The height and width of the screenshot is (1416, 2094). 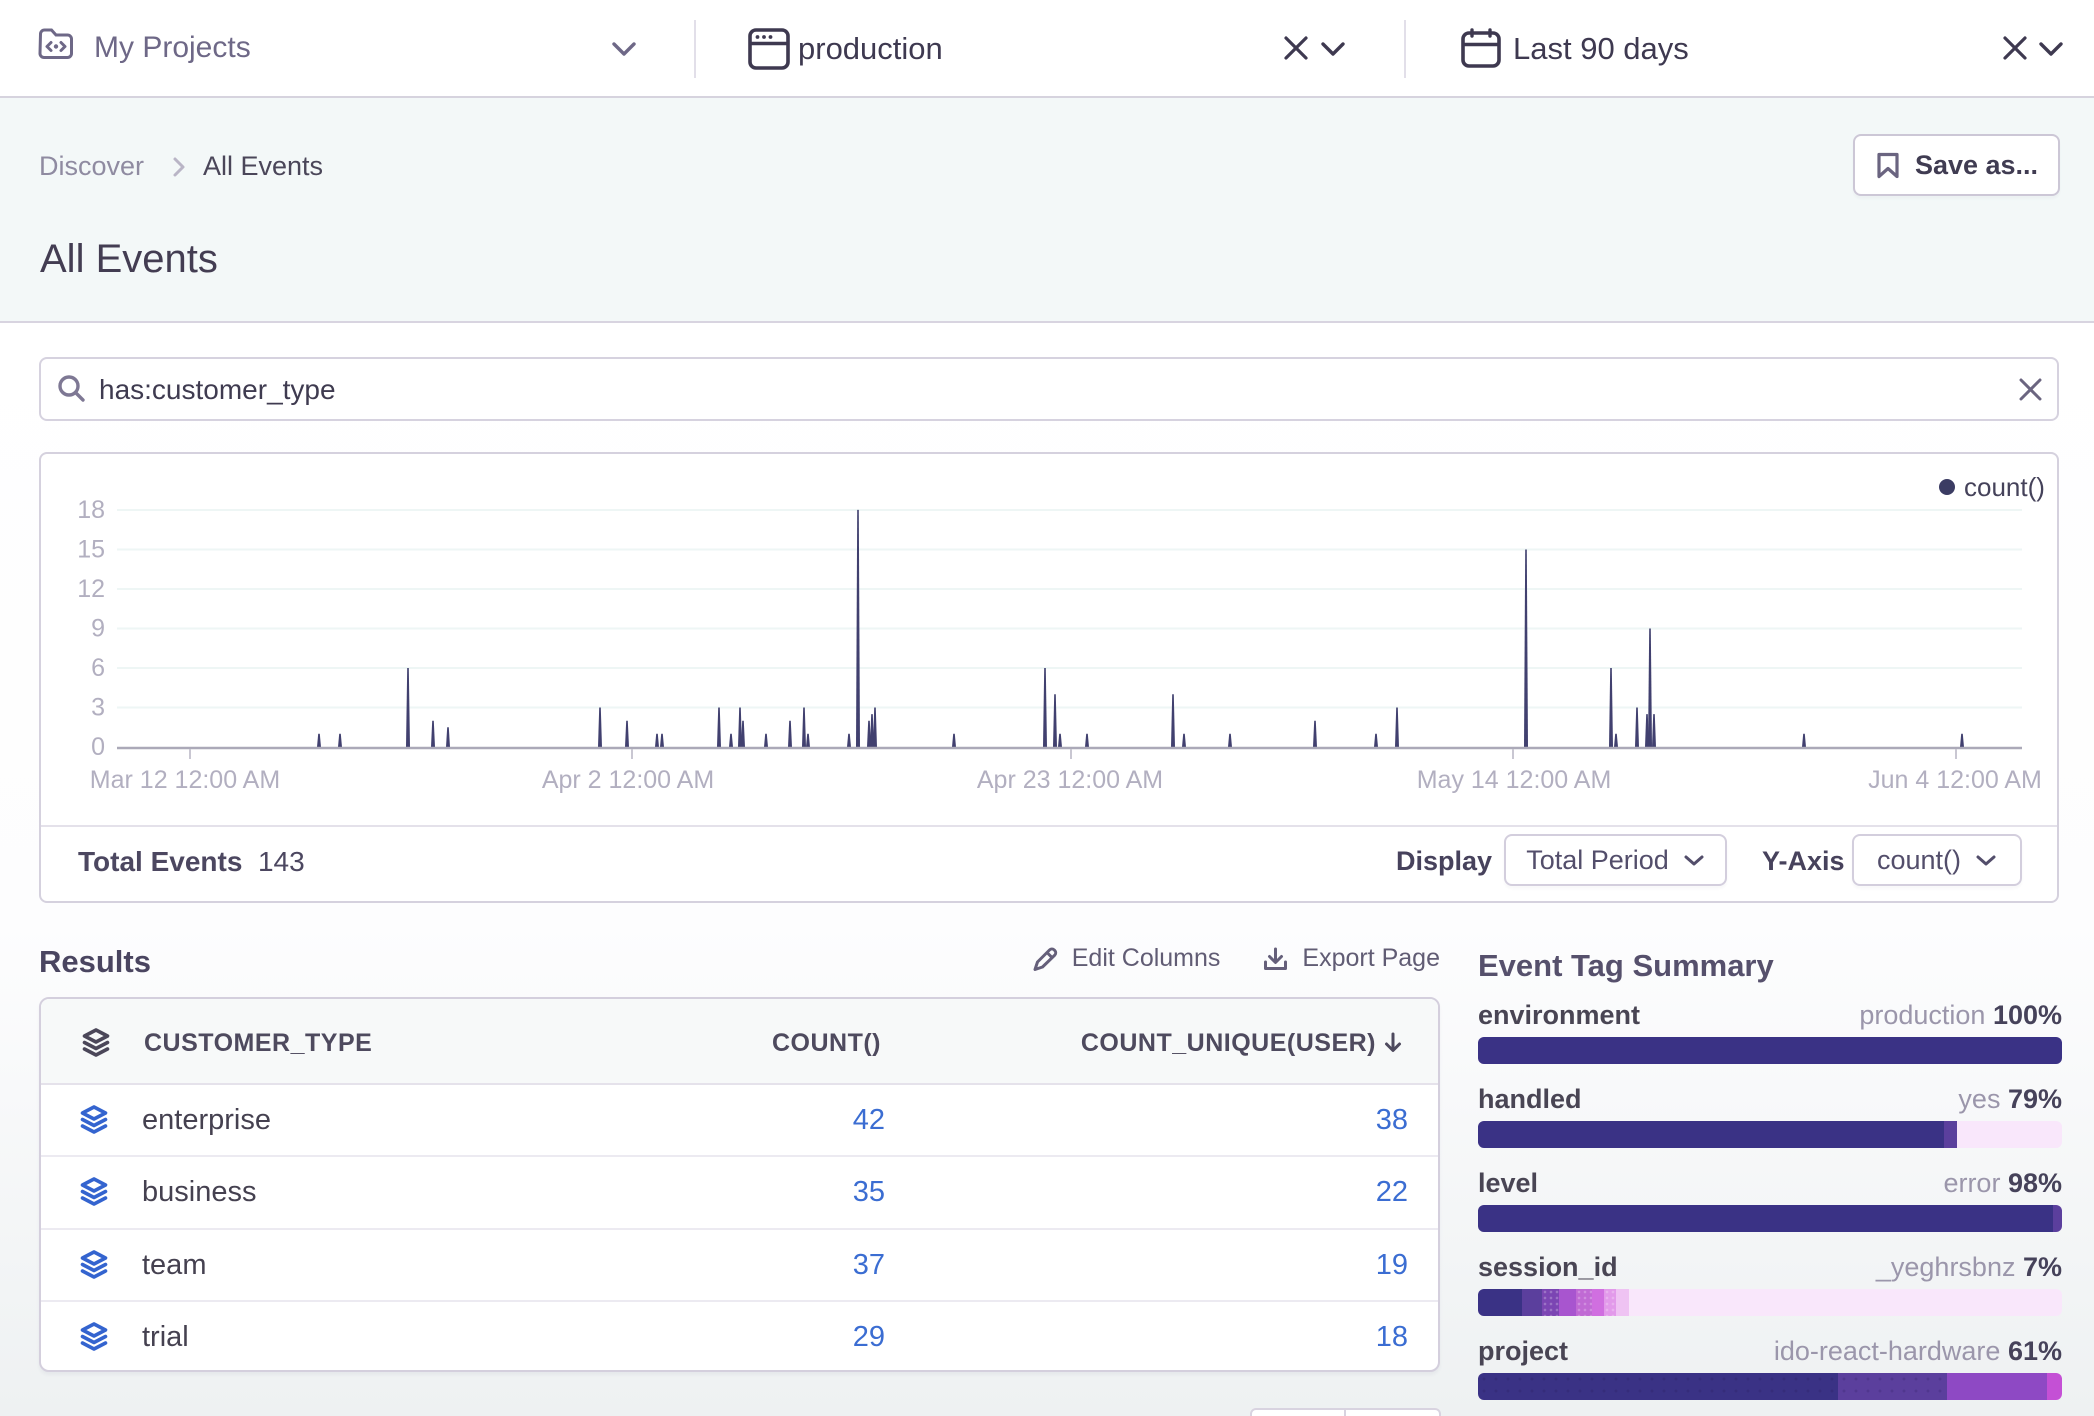 What do you see at coordinates (91, 510) in the screenshot?
I see `svg-text: 18` at bounding box center [91, 510].